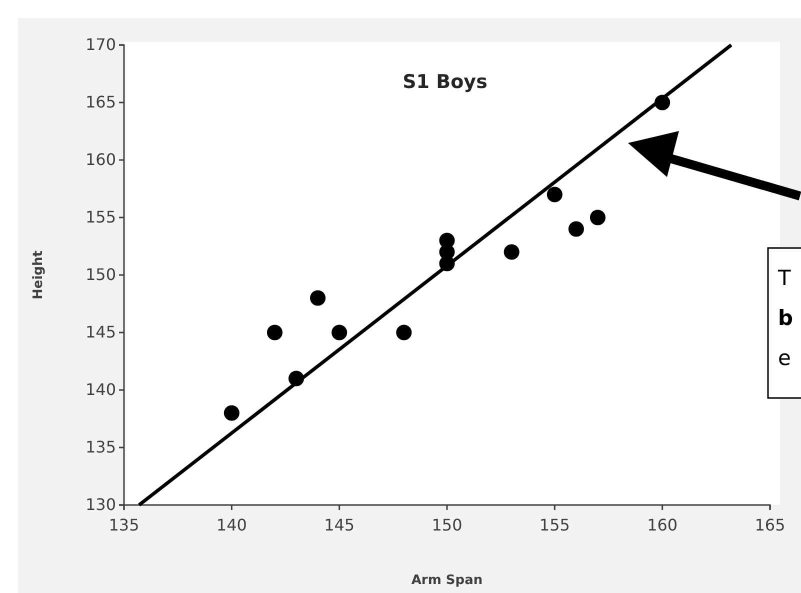  I want to click on y-tick-label: 135, so click(100, 447).